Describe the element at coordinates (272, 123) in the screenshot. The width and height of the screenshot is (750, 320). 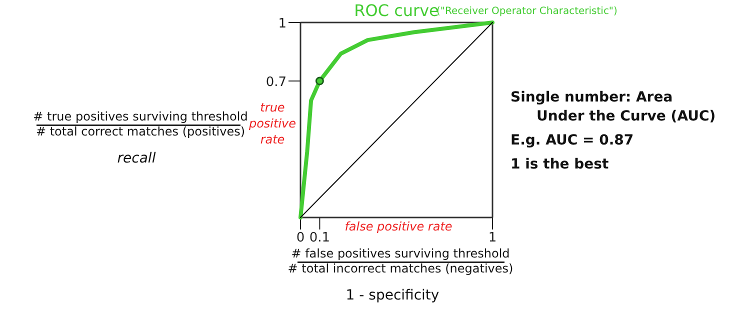
I see `y-axis-title: true positive rate` at that location.